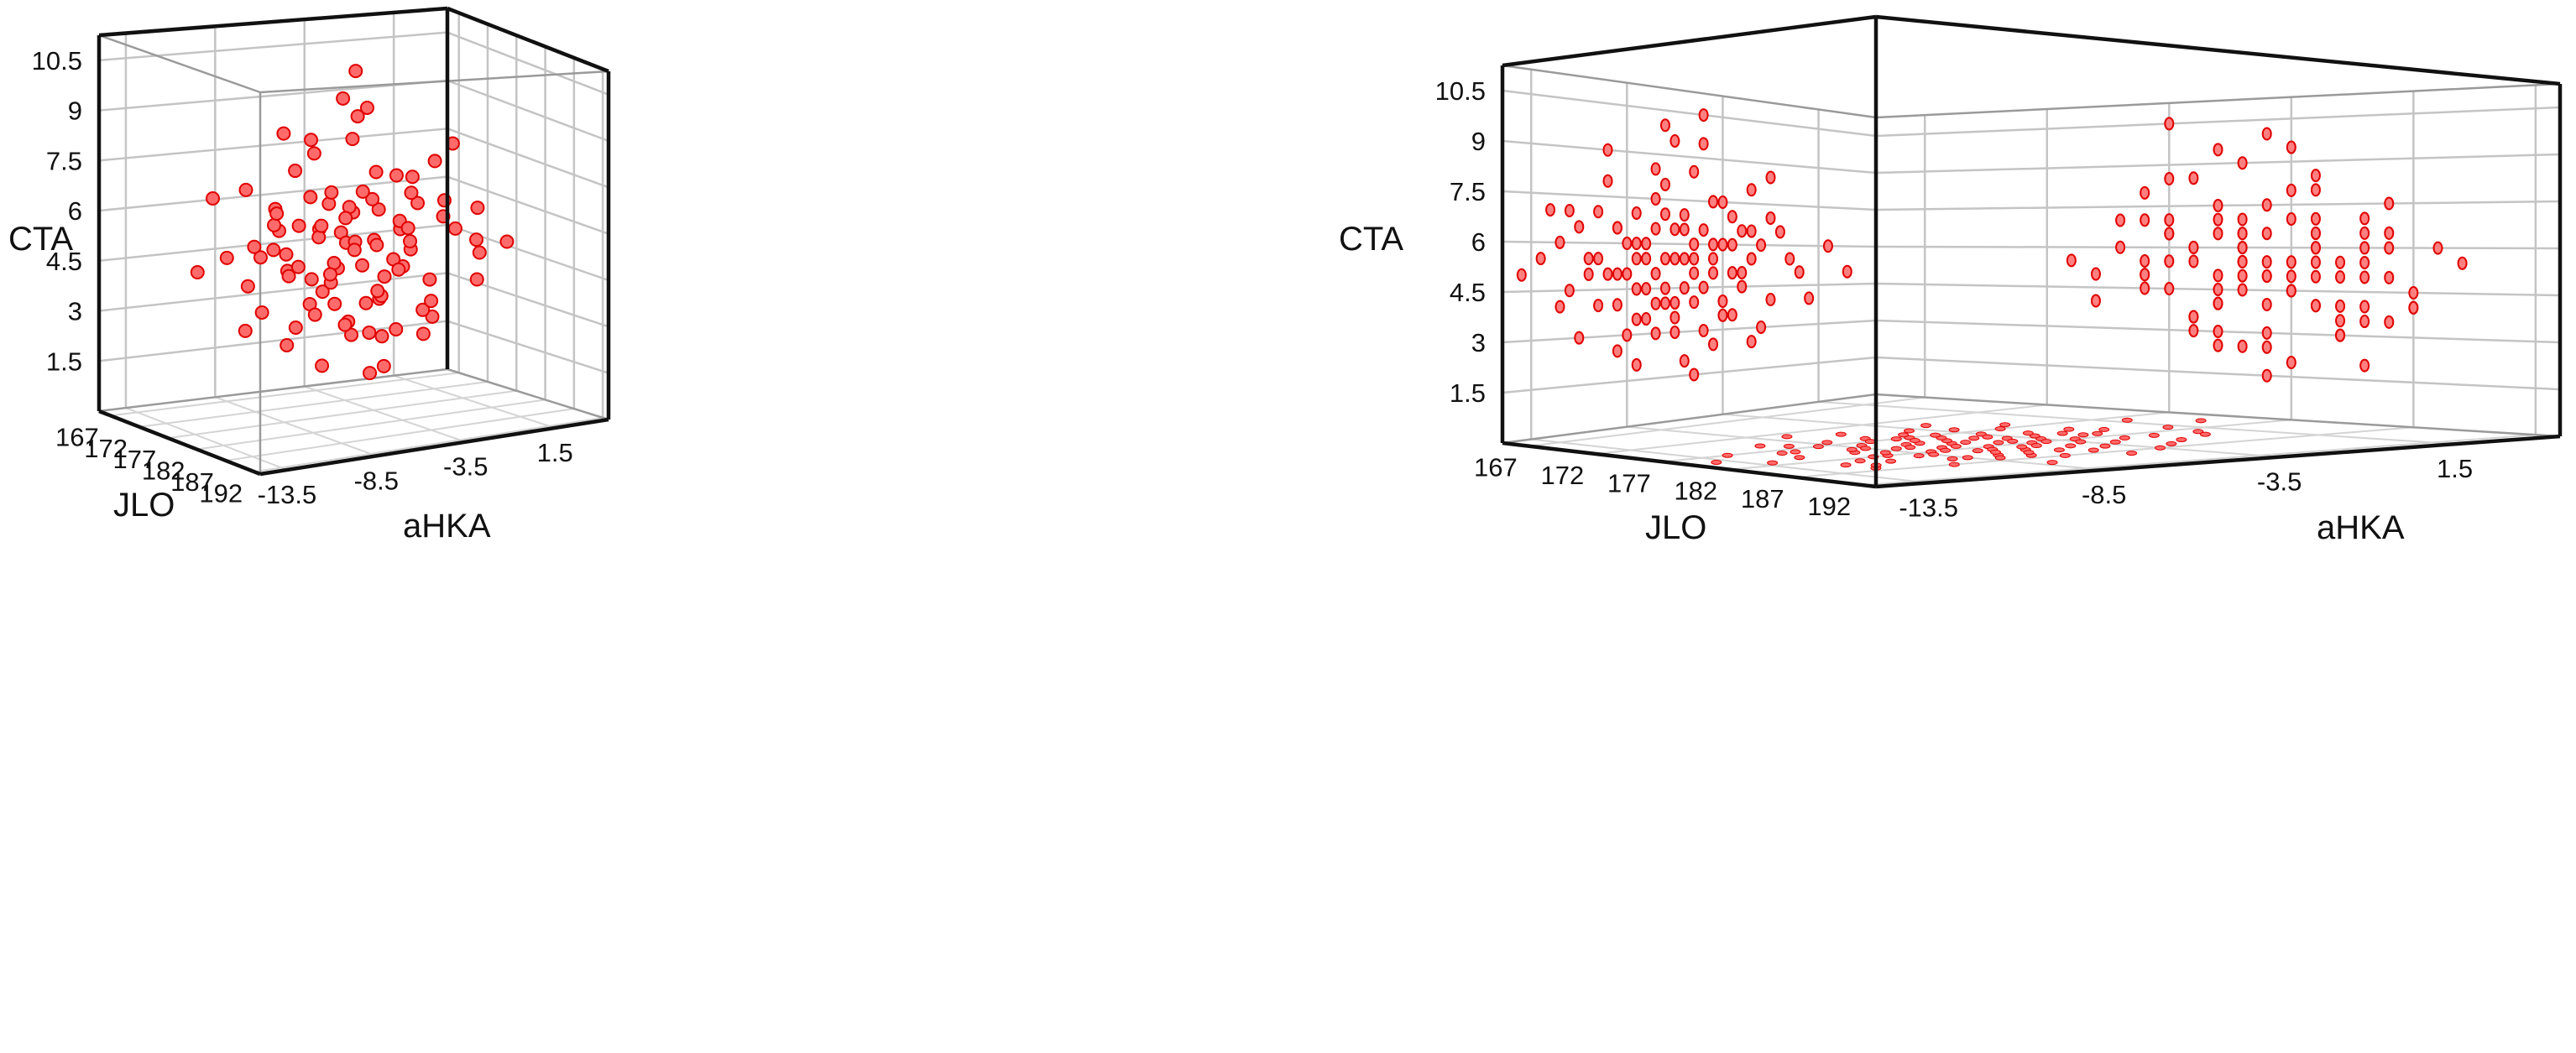  I want to click on grid-line-jlo, so click(1916, 437).